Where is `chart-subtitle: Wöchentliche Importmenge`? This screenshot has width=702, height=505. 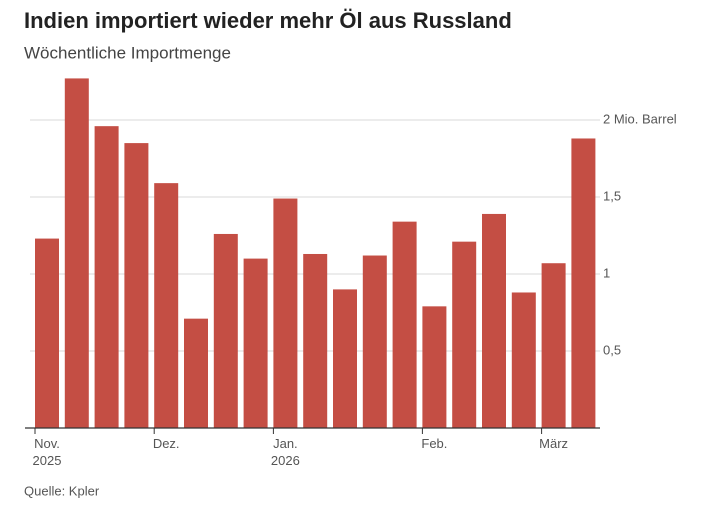 chart-subtitle: Wöchentliche Importmenge is located at coordinates (127, 52).